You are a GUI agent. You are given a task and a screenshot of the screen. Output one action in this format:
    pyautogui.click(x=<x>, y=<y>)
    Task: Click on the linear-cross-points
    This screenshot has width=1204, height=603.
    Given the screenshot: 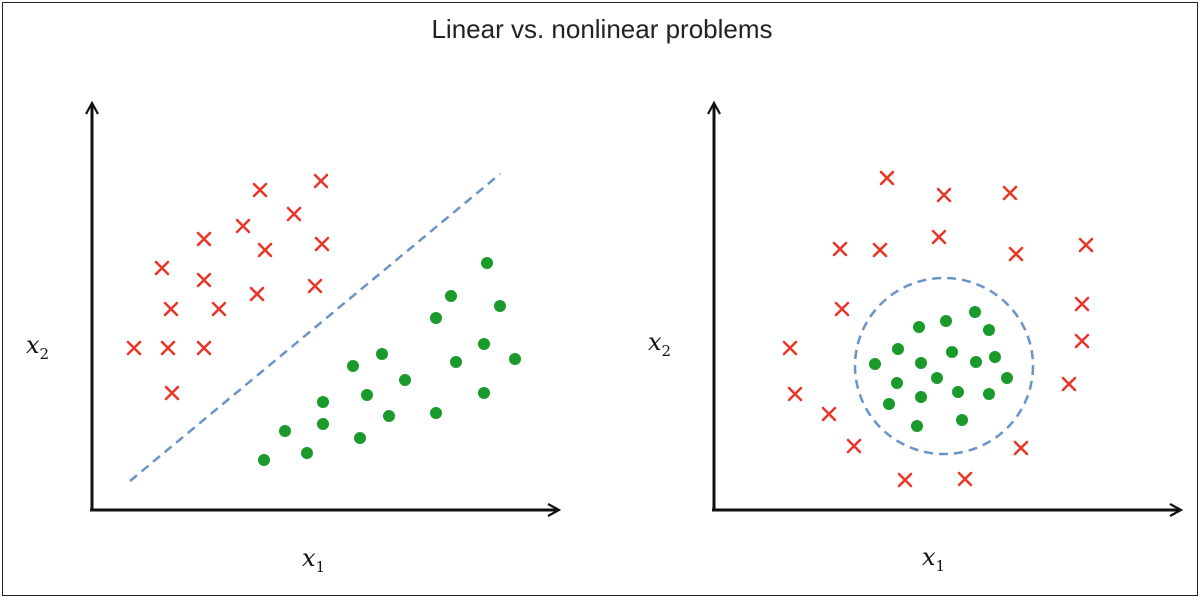 What is the action you would take?
    pyautogui.click(x=228, y=287)
    